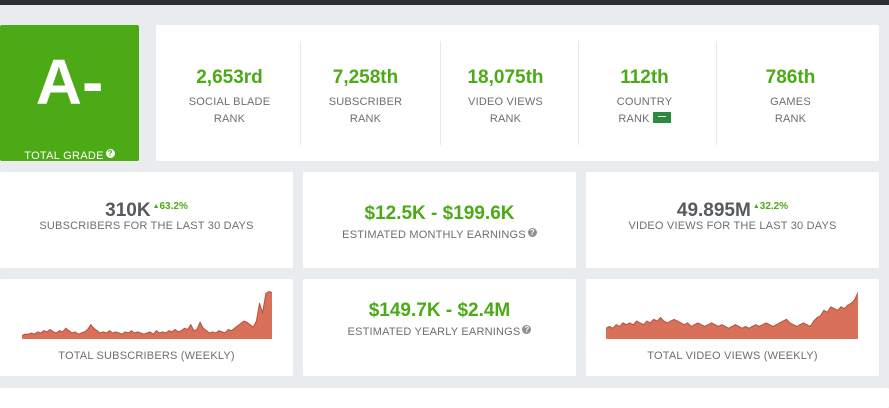 This screenshot has height=408, width=889. Describe the element at coordinates (229, 93) in the screenshot. I see `rank-social-blade: 2,653rd SOCIAL BLADE RANK` at that location.